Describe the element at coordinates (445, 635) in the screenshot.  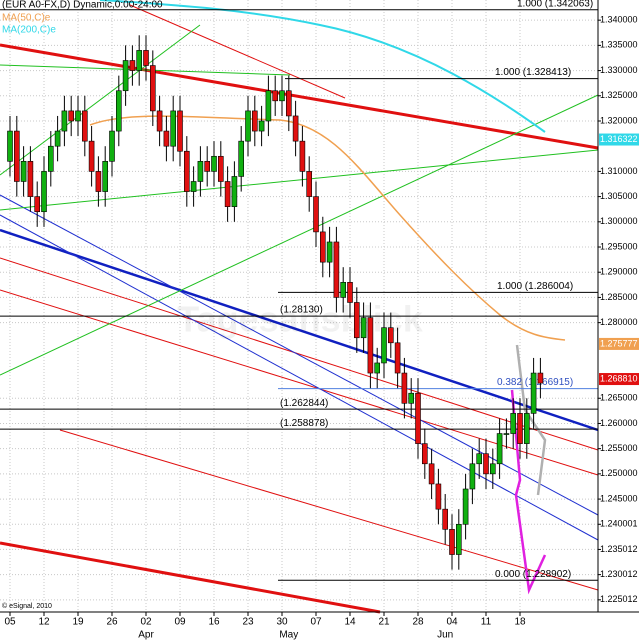
I see `month-label: Jun` at that location.